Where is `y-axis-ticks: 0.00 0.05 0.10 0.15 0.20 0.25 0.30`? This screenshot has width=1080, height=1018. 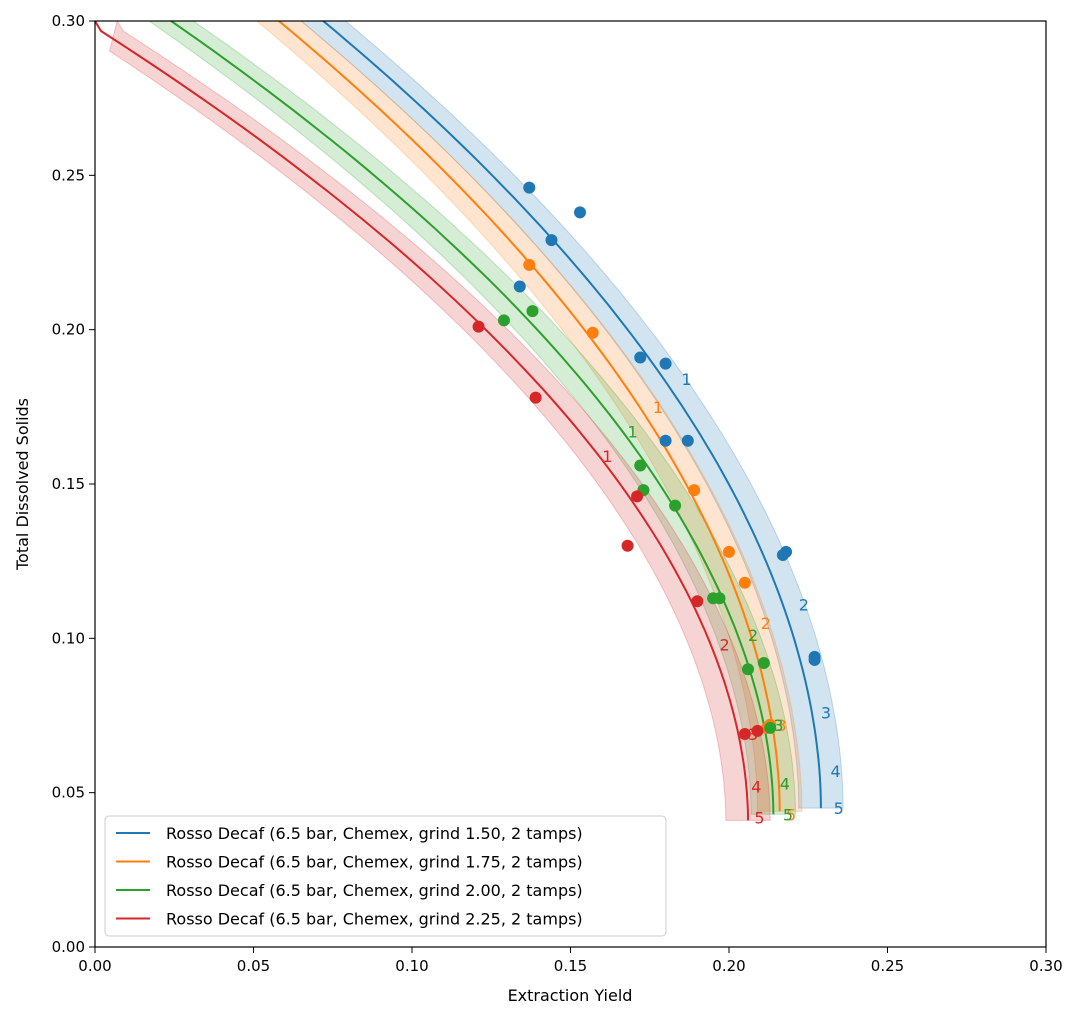
y-axis-ticks: 0.00 0.05 0.10 0.15 0.20 0.25 0.30 is located at coordinates (73, 484).